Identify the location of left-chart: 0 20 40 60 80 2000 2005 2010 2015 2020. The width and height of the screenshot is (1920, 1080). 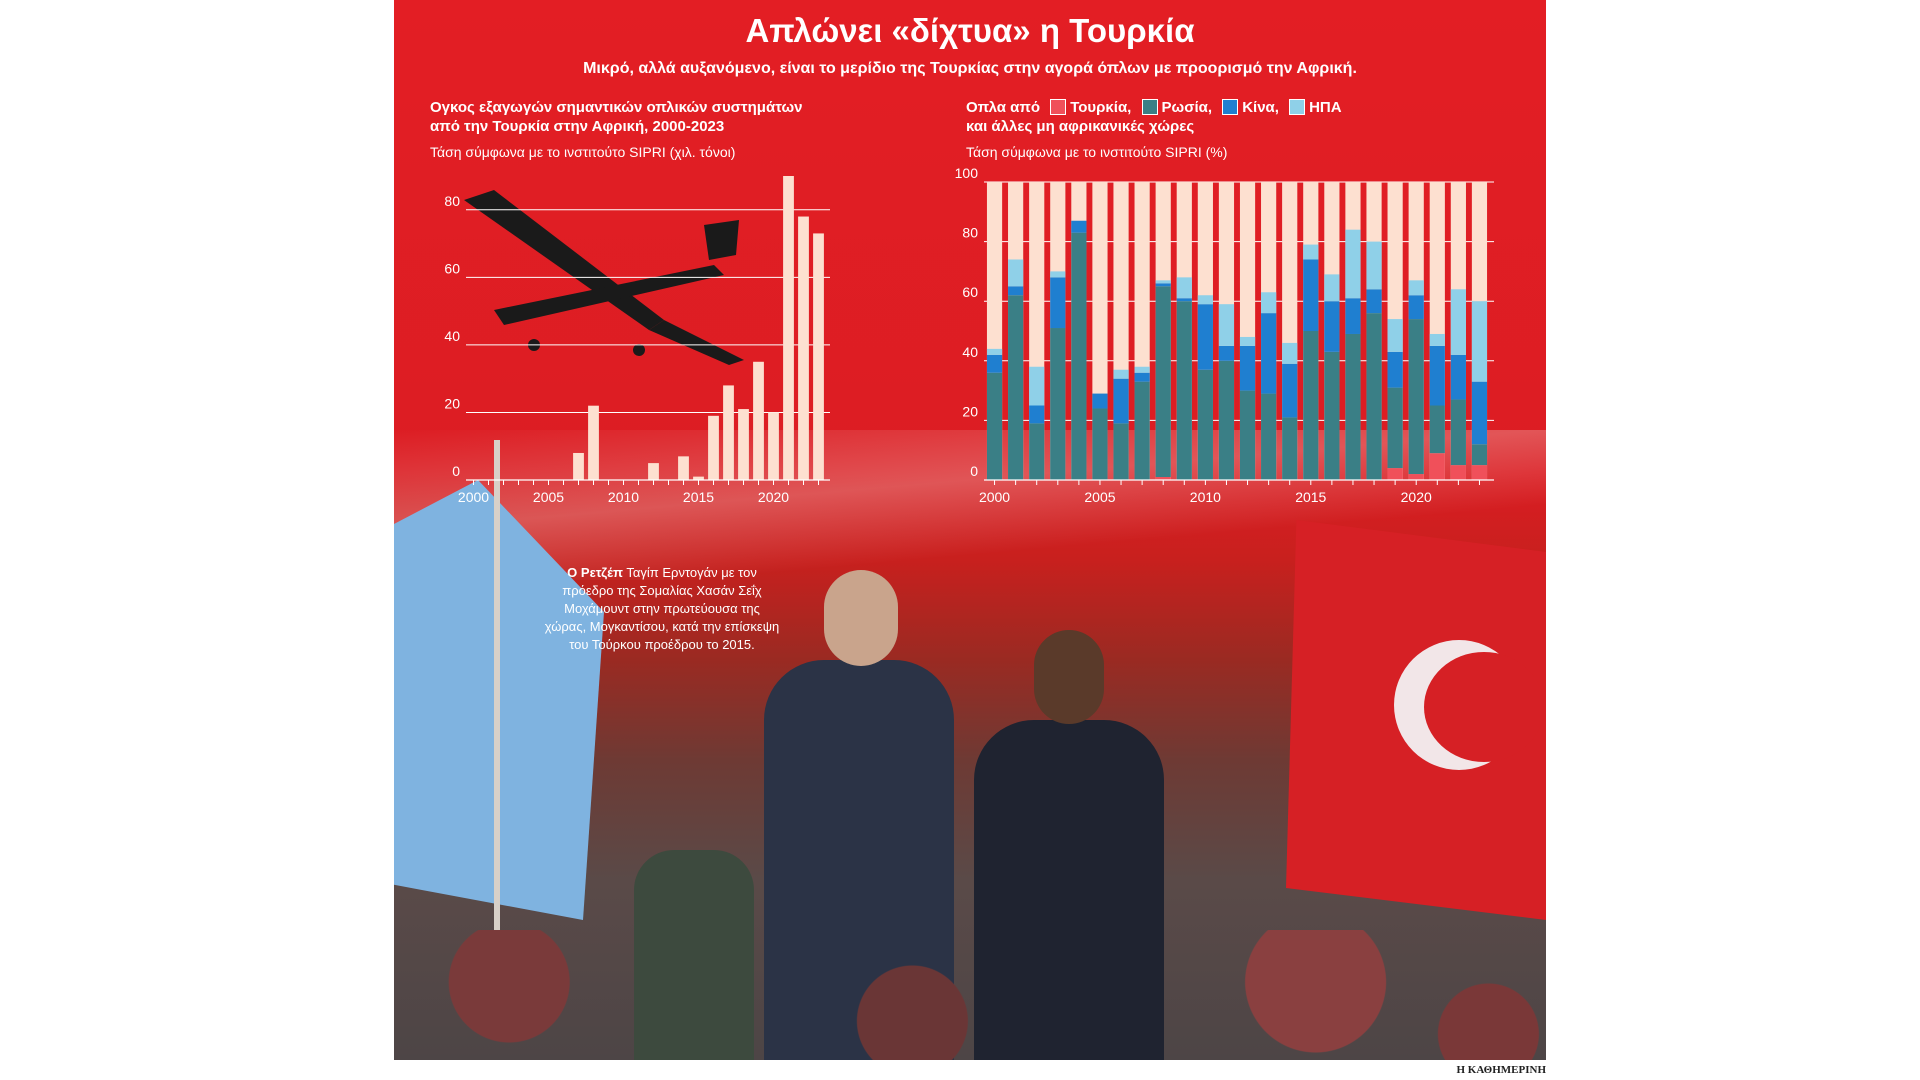
(637, 340).